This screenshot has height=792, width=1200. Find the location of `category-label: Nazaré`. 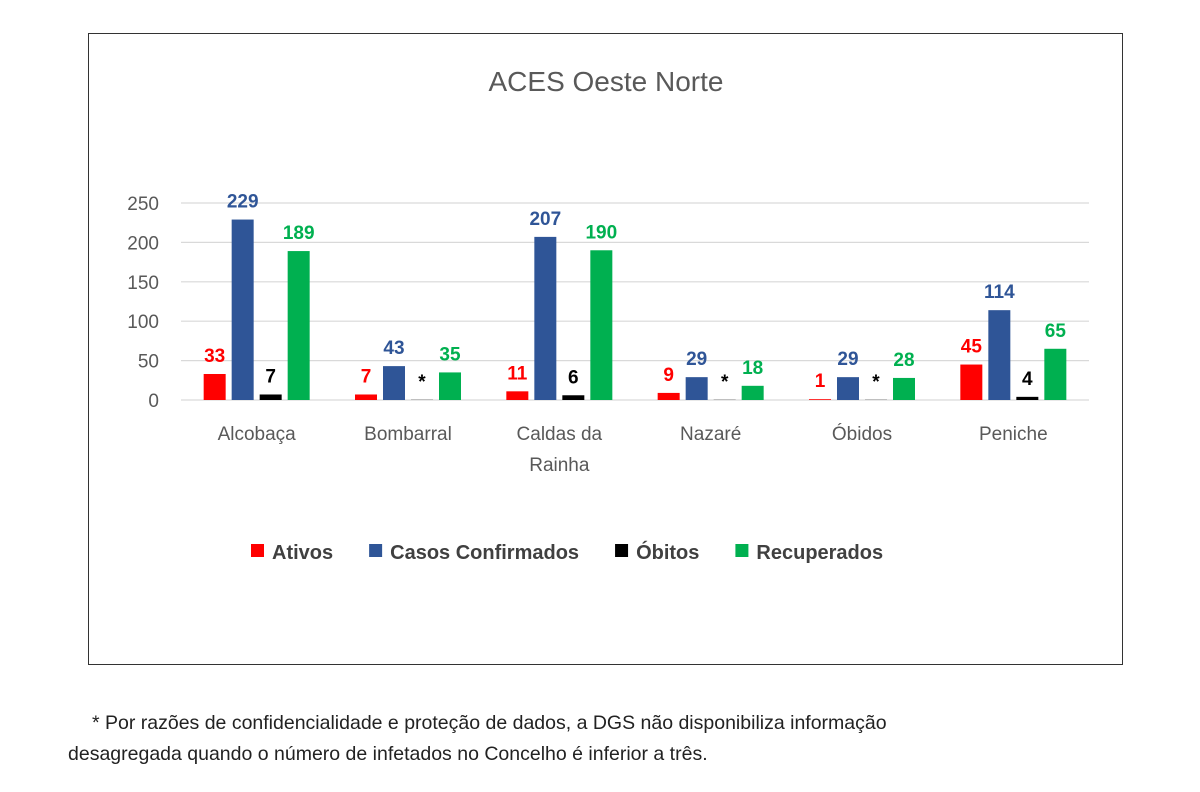

category-label: Nazaré is located at coordinates (710, 434).